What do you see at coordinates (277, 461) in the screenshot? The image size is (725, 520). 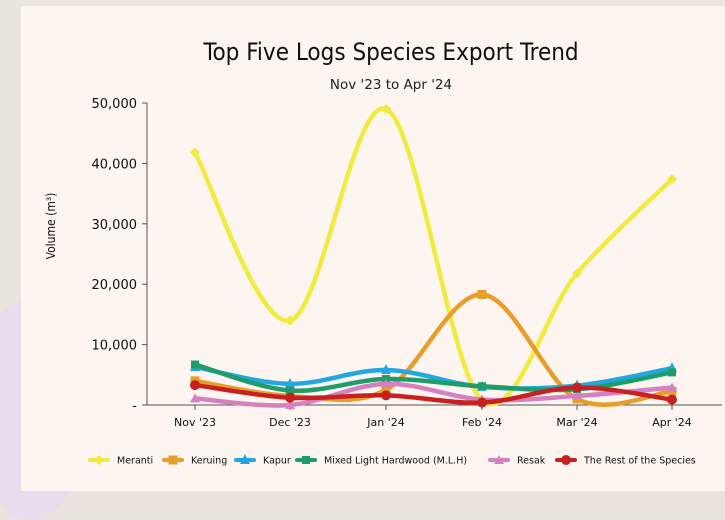 I see `legend-label: Kapur` at bounding box center [277, 461].